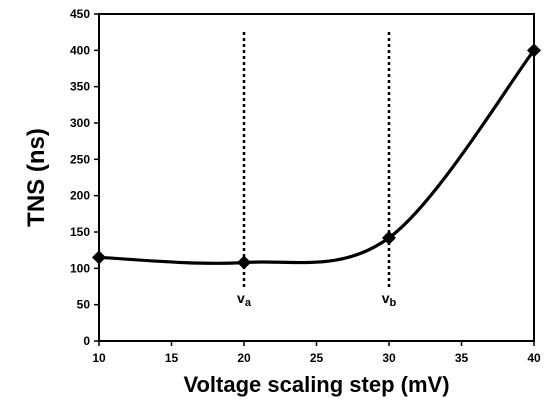 This screenshot has width=550, height=404. Describe the element at coordinates (99, 358) in the screenshot. I see `x-tick-label: 10` at that location.